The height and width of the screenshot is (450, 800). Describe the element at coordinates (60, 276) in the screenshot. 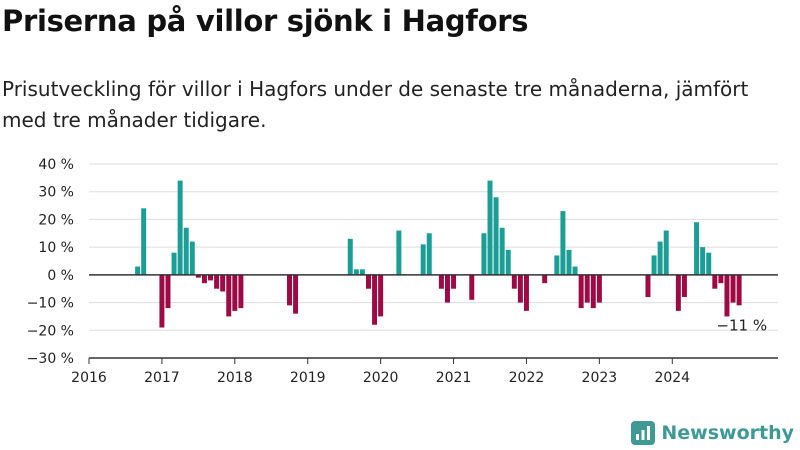

I see `y-tick-label: 0 %` at that location.